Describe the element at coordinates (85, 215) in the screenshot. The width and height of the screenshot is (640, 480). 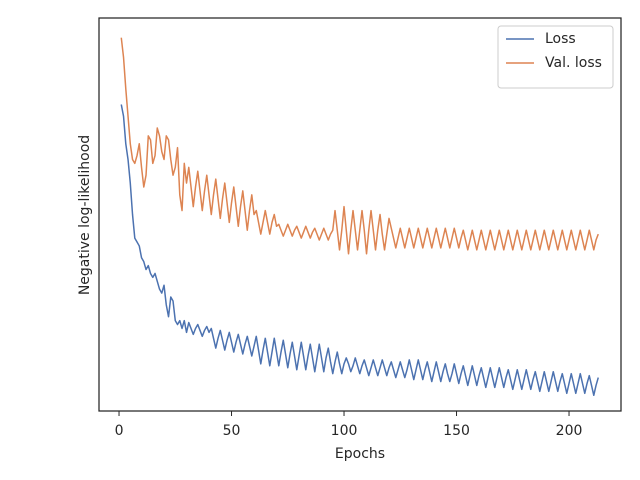
I see `y-axis-label: Negative log-likelihood` at that location.